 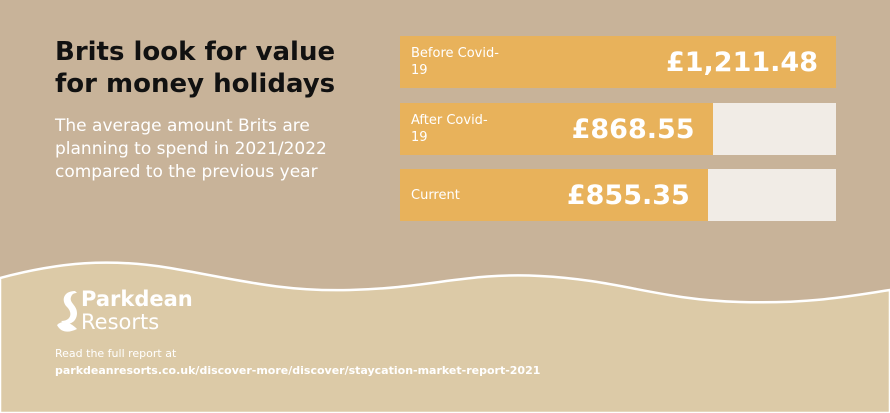 I want to click on bar-track: Current £855.35, so click(x=618, y=195).